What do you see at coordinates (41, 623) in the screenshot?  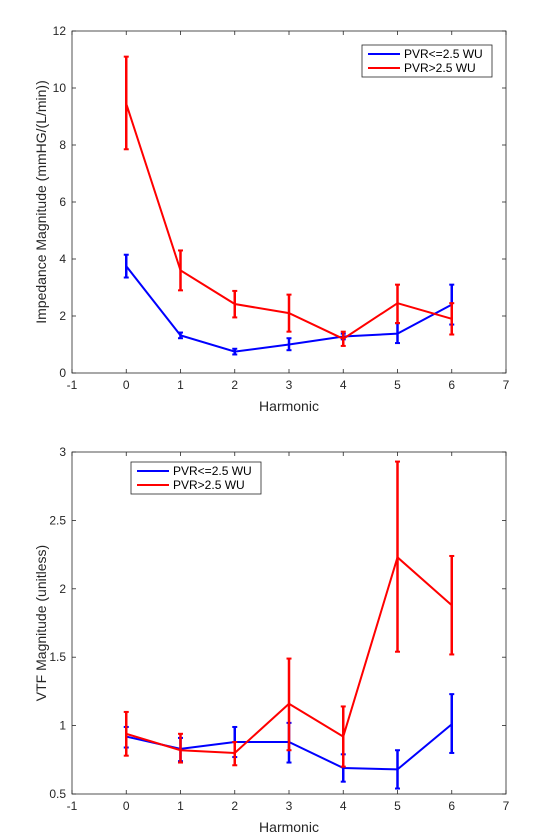 I see `y-axis-label: VTF Magnitude (unitless)` at bounding box center [41, 623].